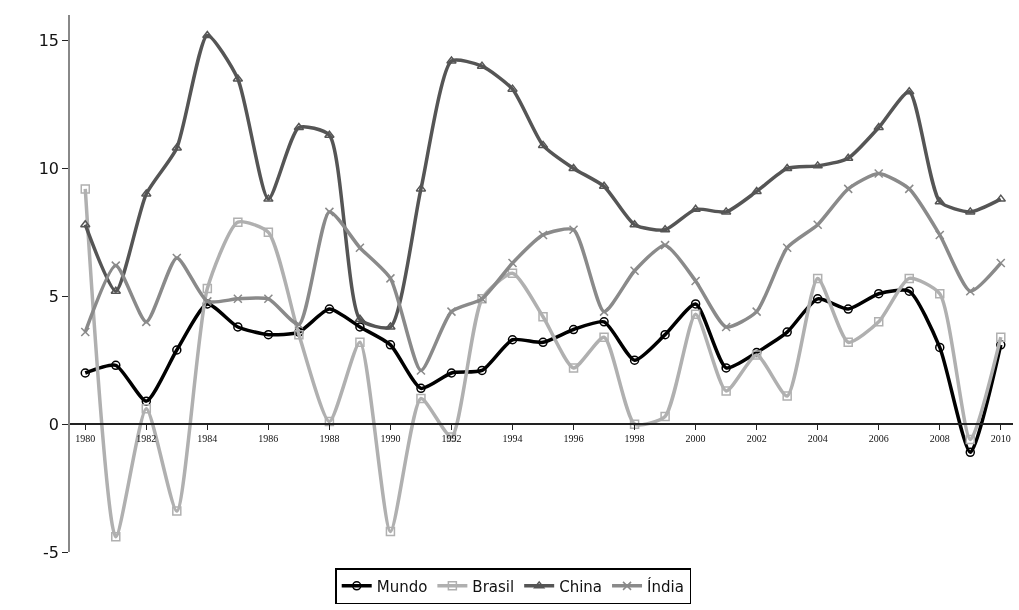 The image size is (1019, 610). What do you see at coordinates (268, 438) in the screenshot?
I see `x-tick-label: 1986` at bounding box center [268, 438].